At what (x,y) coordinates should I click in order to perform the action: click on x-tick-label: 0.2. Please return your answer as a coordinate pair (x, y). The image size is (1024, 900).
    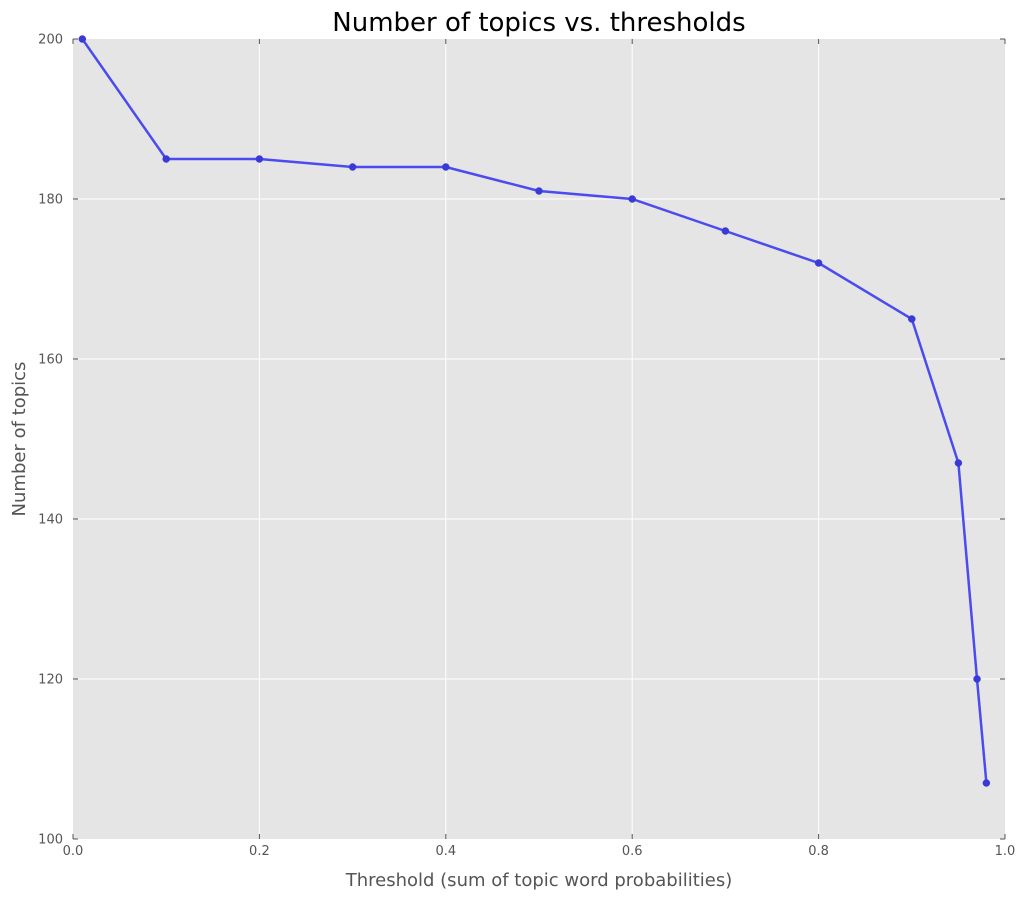
    Looking at the image, I should click on (259, 851).